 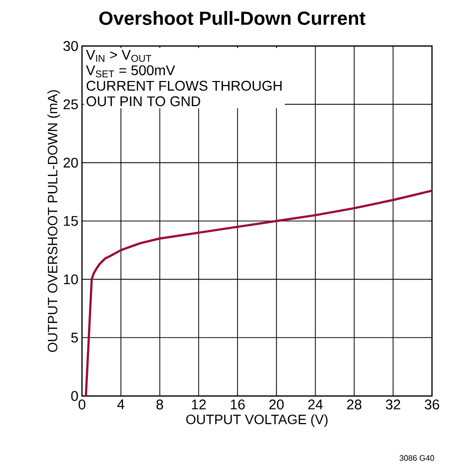 I want to click on x-tick-label: 20, so click(x=276, y=405).